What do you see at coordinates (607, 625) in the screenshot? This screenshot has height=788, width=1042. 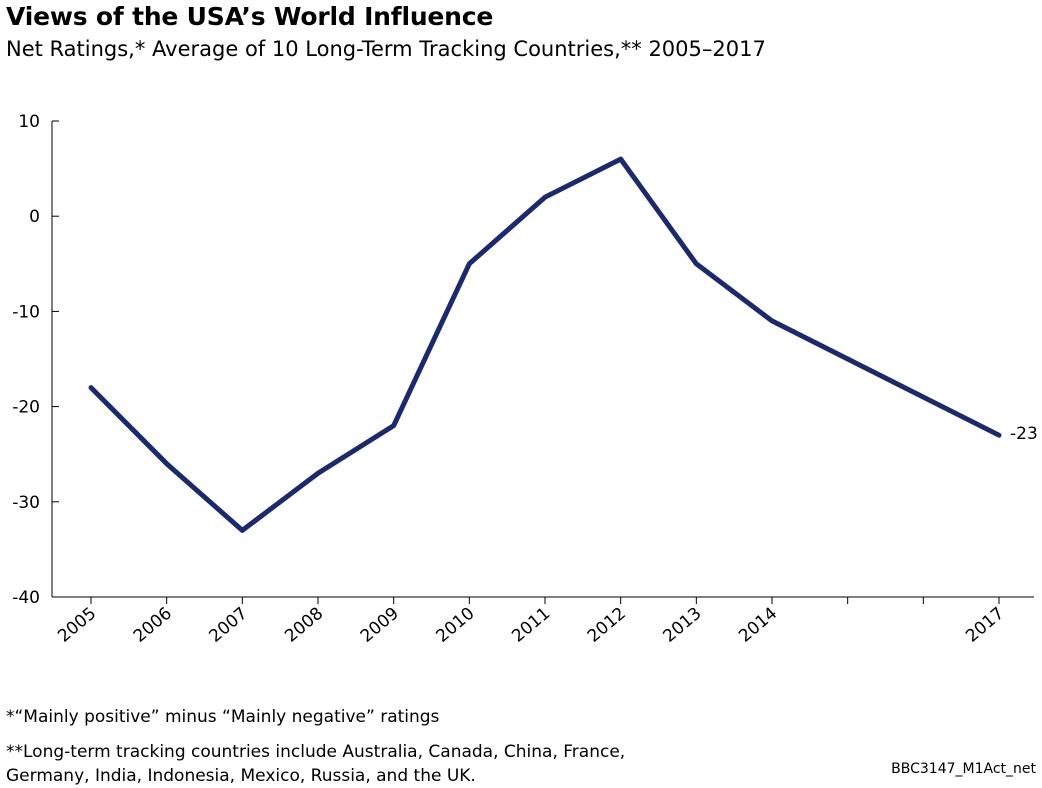 I see `x-tick-label: 2012` at bounding box center [607, 625].